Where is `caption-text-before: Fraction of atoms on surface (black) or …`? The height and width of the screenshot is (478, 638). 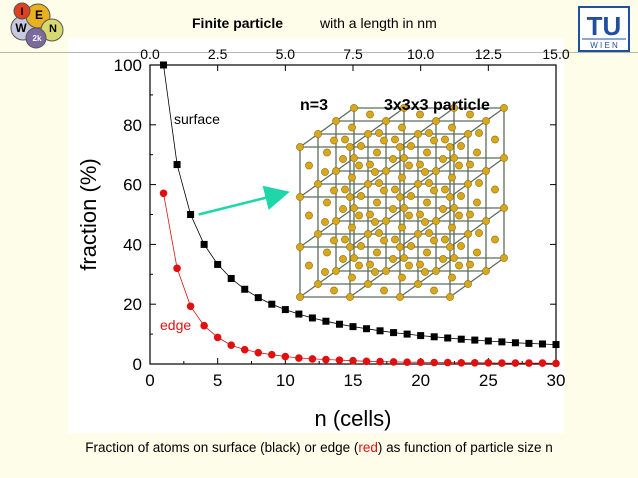 caption-text-before: Fraction of atoms on surface (black) or … is located at coordinates (222, 447).